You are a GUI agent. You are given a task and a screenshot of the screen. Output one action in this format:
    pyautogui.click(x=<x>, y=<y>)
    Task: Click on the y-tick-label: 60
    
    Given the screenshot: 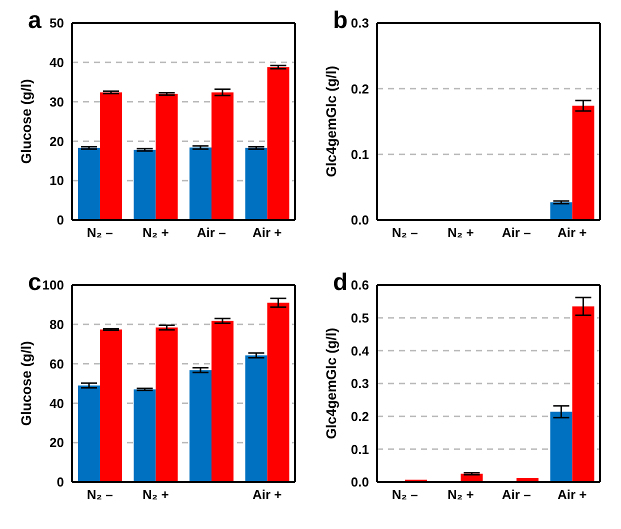 What is the action you would take?
    pyautogui.click(x=57, y=364)
    